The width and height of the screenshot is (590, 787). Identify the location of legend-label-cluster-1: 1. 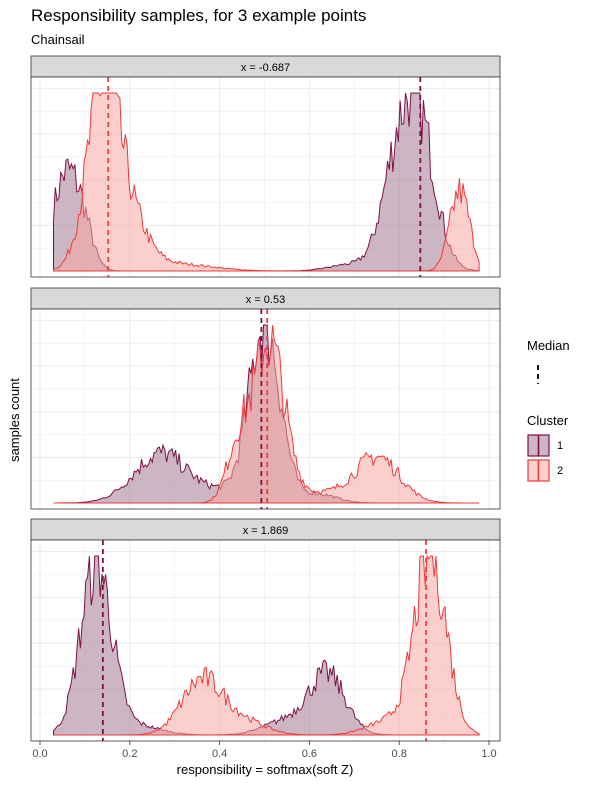
(560, 446).